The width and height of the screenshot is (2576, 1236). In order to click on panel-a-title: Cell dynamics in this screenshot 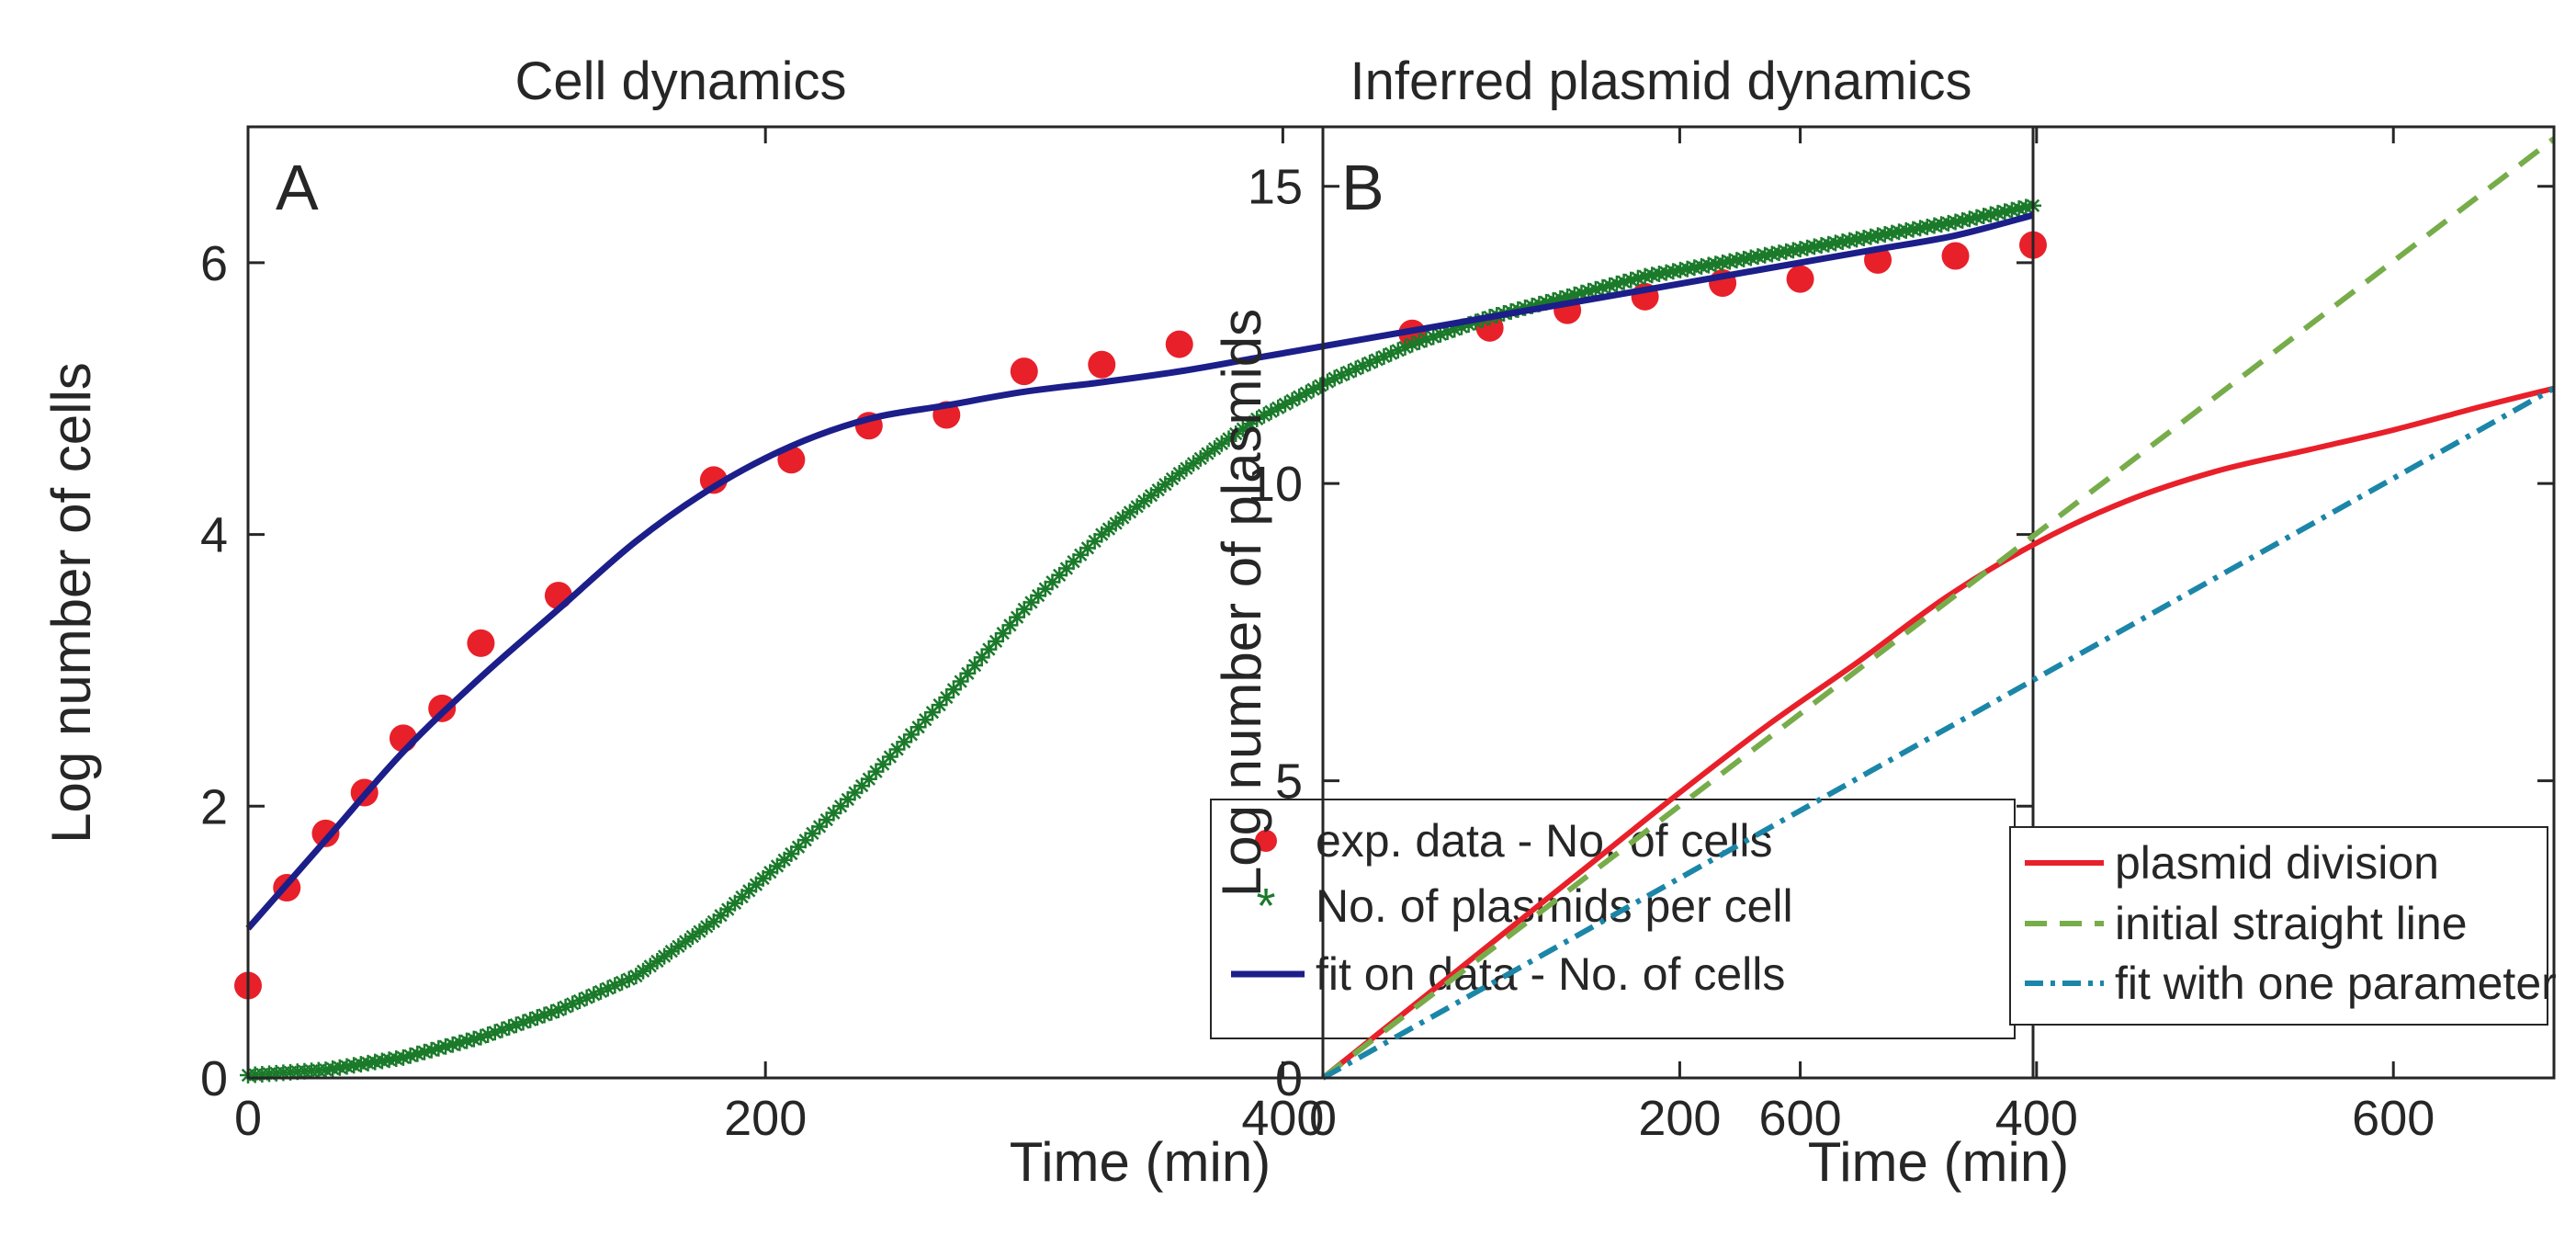, I will do `click(681, 81)`.